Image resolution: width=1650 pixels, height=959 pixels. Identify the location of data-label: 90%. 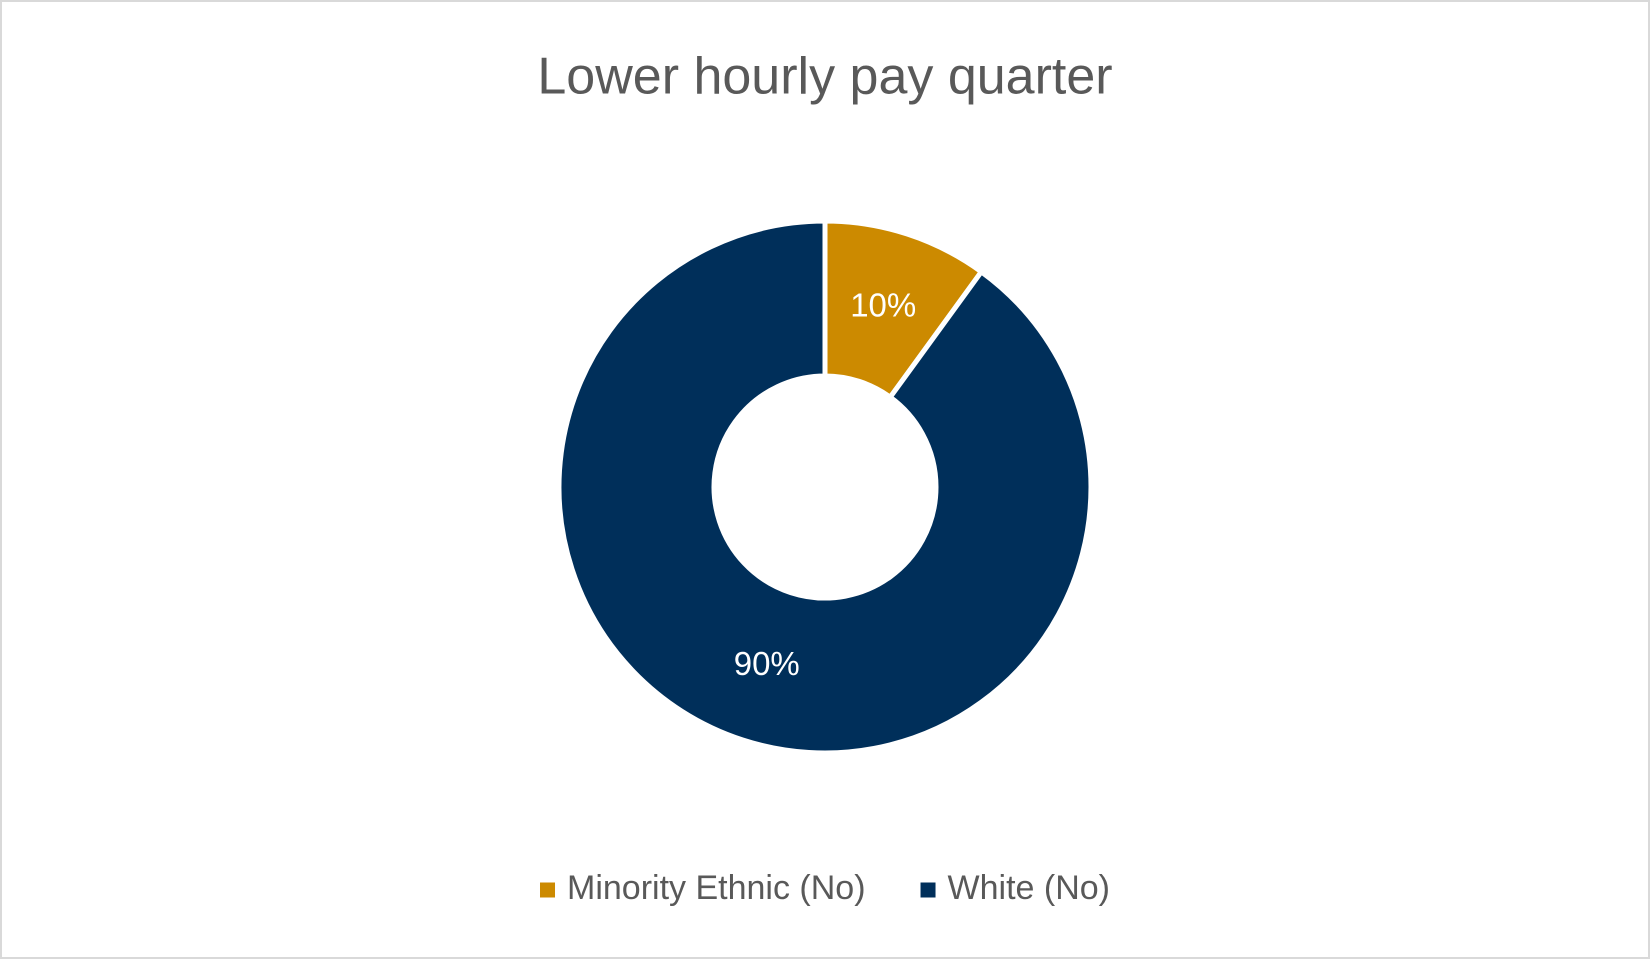
(767, 663).